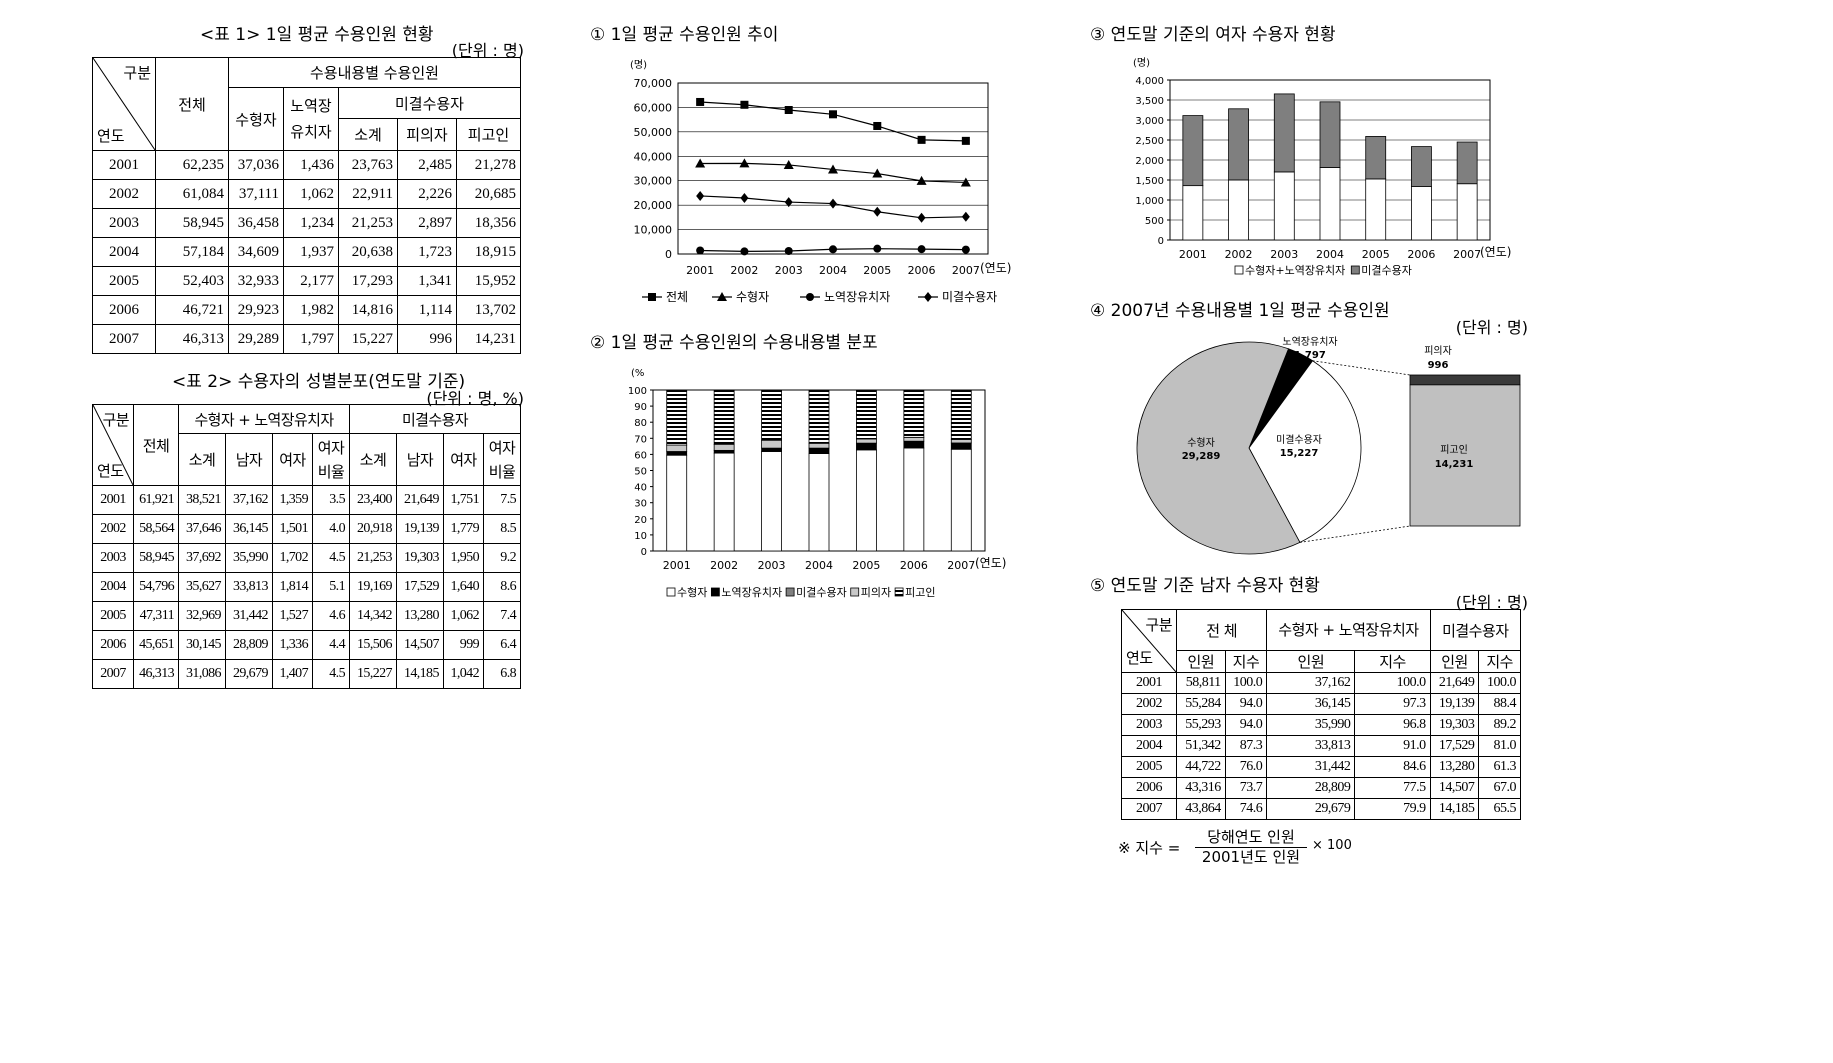  What do you see at coordinates (113, 616) in the screenshot?
I see `row-year: 2005` at bounding box center [113, 616].